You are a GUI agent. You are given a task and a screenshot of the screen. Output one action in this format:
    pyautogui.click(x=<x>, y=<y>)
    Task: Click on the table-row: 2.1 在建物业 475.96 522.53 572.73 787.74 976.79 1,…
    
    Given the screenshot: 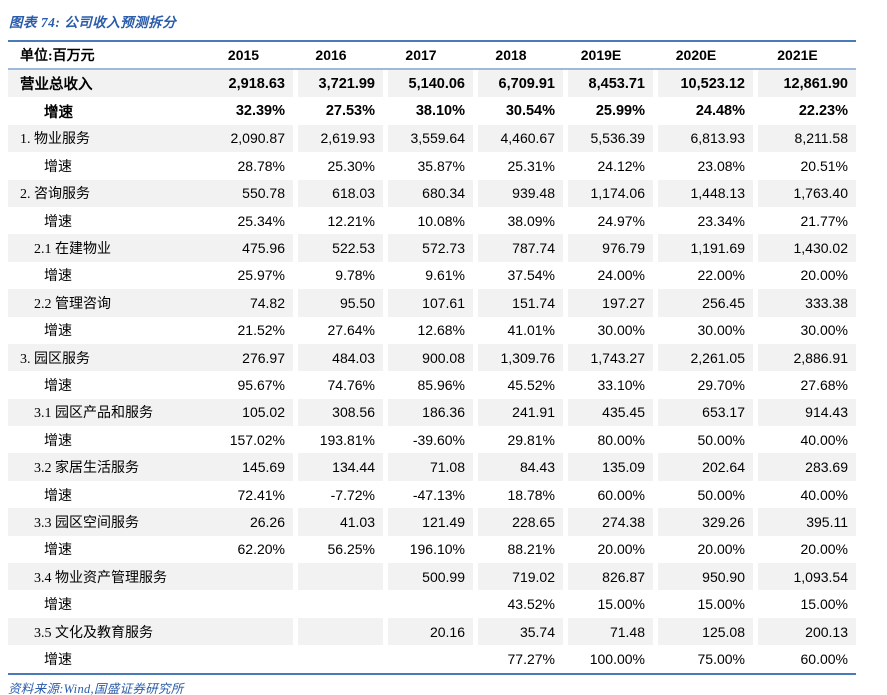 What is the action you would take?
    pyautogui.click(x=432, y=248)
    